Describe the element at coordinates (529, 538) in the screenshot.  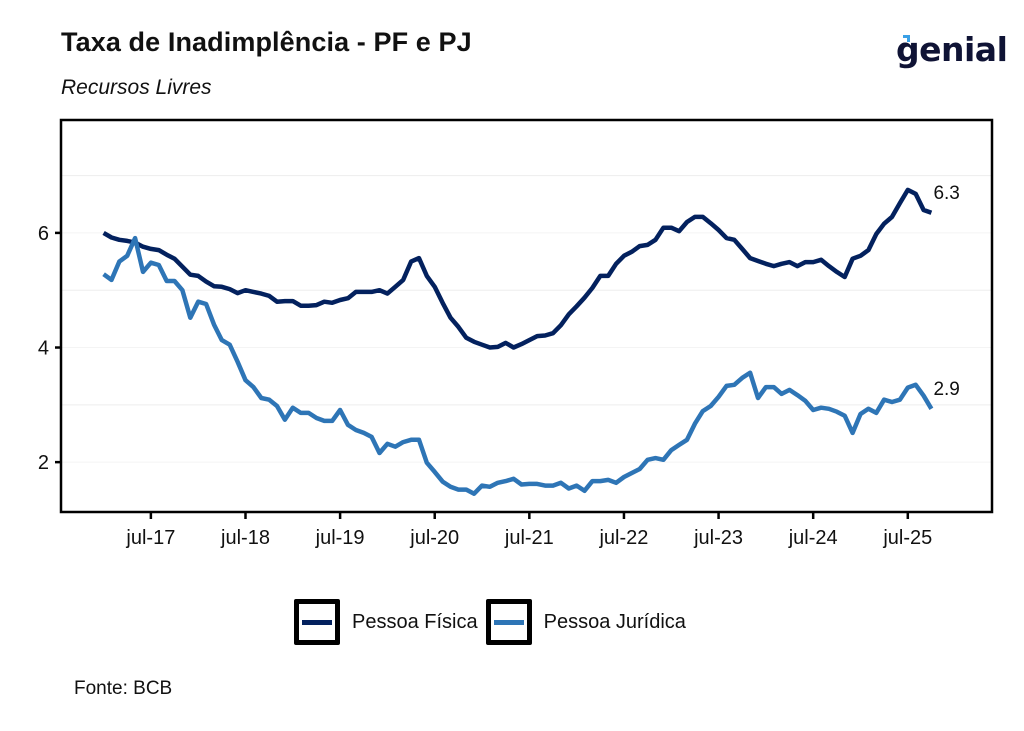
I see `x-tick-label: jul-21` at that location.